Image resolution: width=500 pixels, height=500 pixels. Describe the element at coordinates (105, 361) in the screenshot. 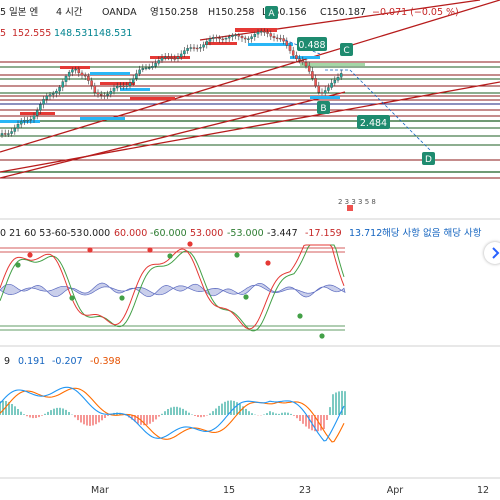

I see `macd-v3: -0.398` at that location.